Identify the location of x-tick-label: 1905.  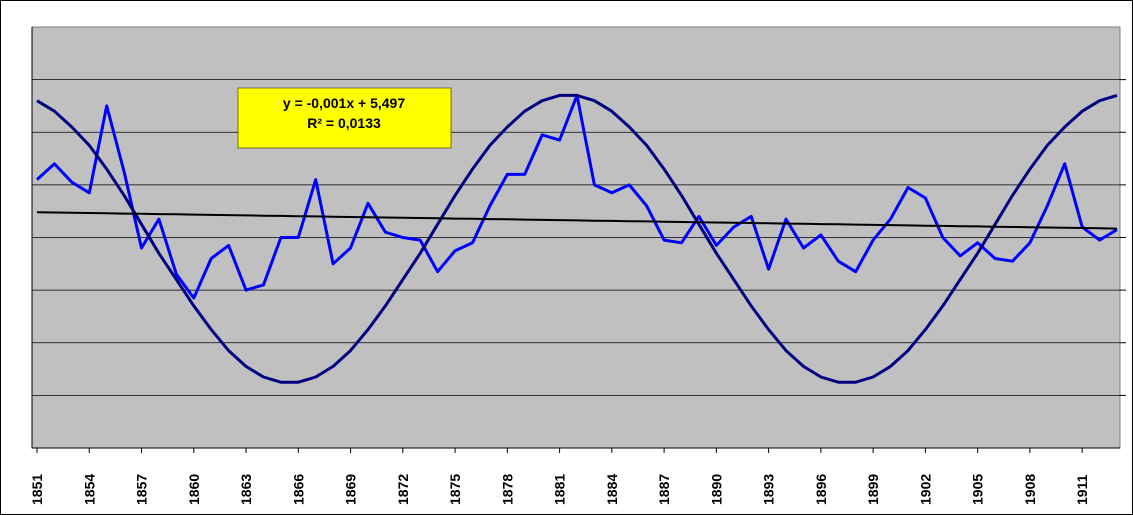
(978, 489).